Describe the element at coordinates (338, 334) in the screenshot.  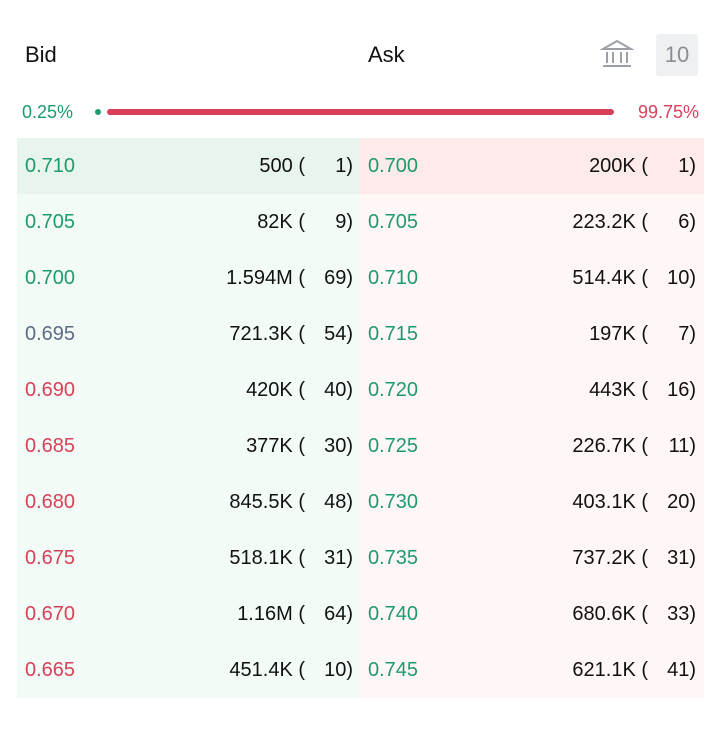
I see `order-count: 54)` at that location.